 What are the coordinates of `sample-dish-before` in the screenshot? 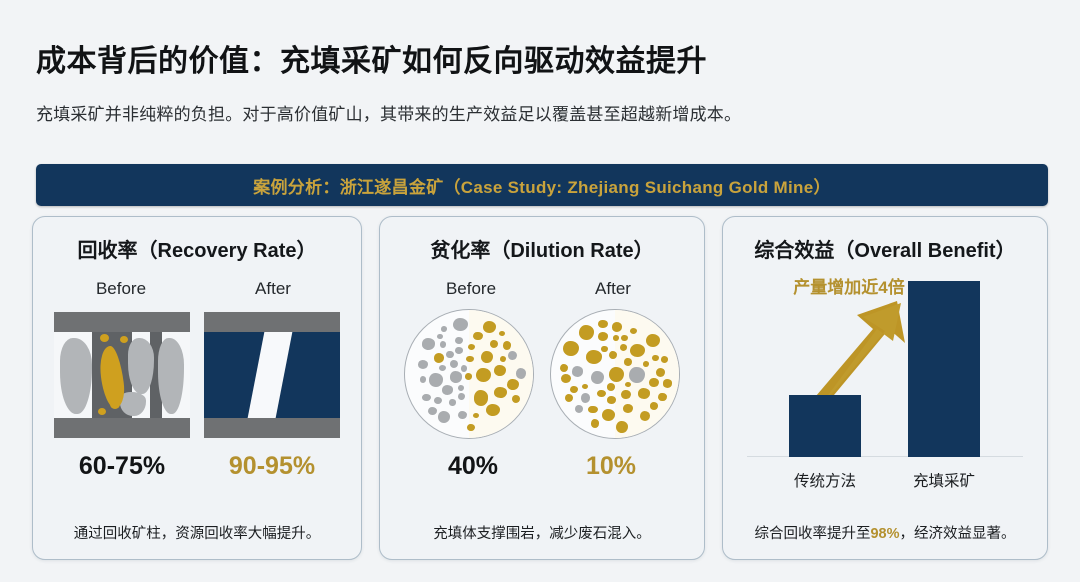 It's located at (469, 374).